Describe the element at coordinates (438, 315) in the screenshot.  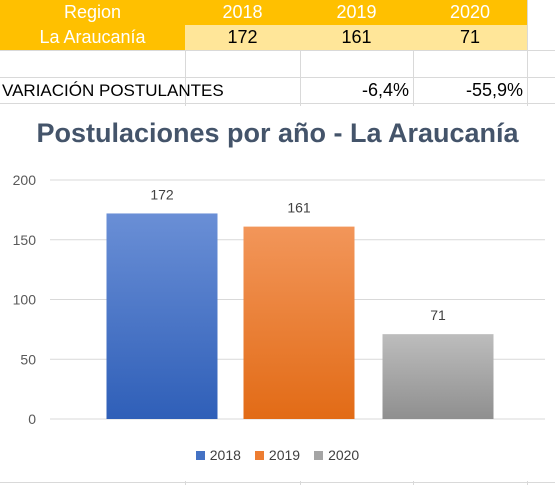
I see `data-label-2020: 71` at that location.